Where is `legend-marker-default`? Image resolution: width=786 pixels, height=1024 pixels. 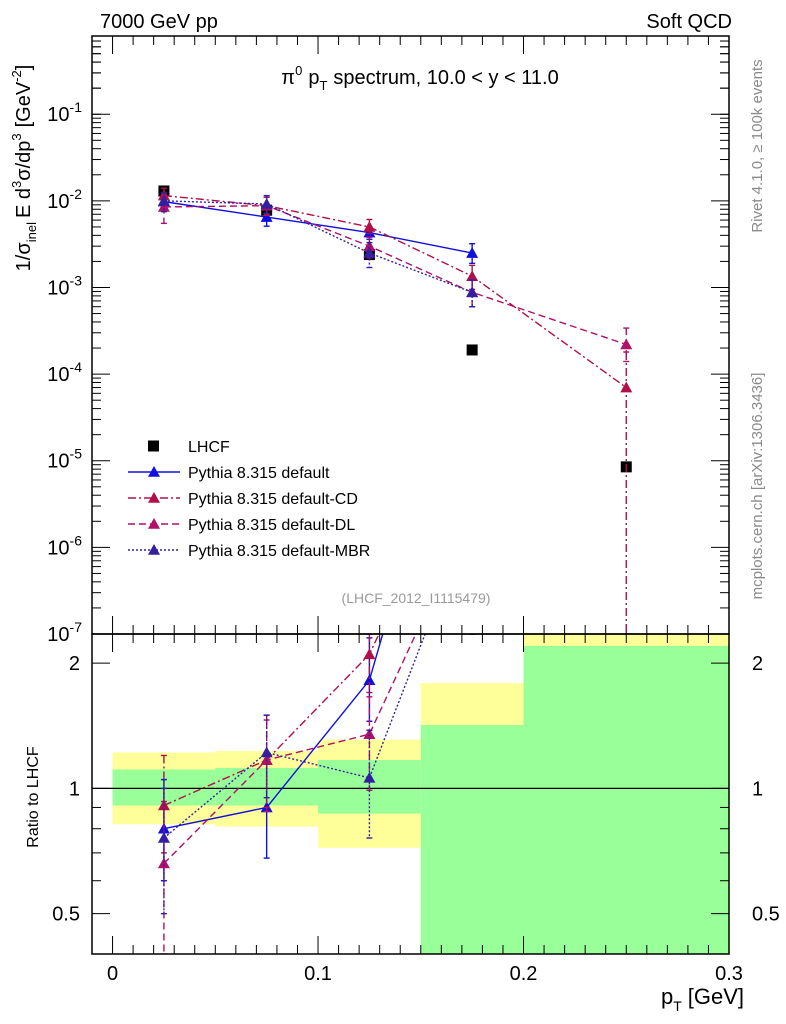
legend-marker-default is located at coordinates (154, 471).